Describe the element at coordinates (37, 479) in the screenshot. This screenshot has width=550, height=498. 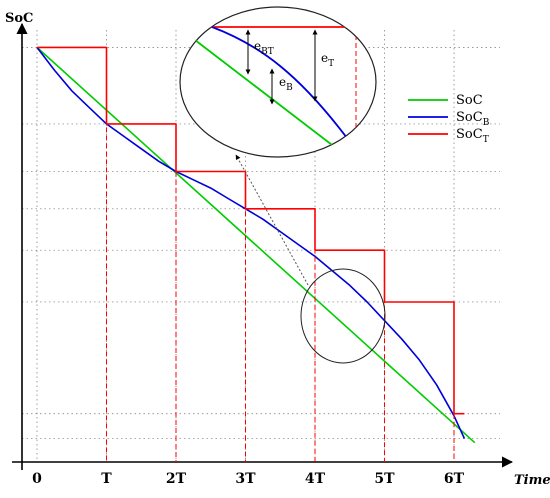
I see `x-tick-label: 0` at that location.